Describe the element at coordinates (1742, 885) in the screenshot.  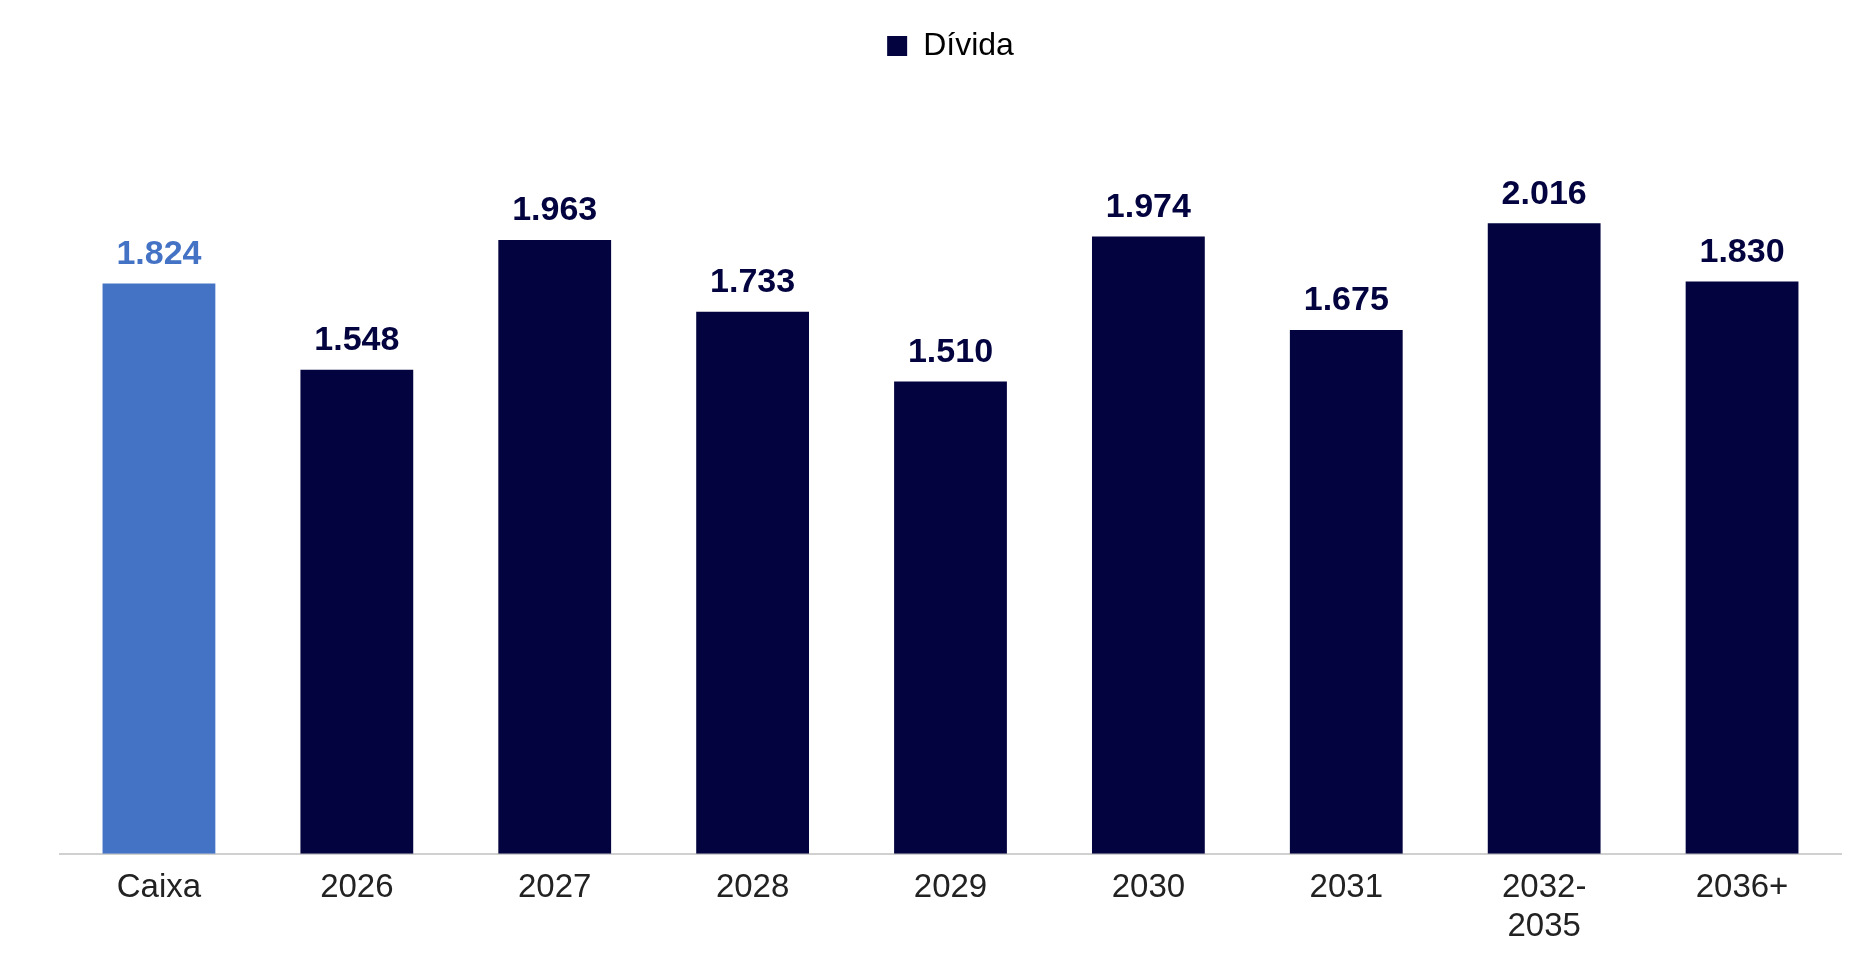
I see `x-tick-label: 2036+` at that location.